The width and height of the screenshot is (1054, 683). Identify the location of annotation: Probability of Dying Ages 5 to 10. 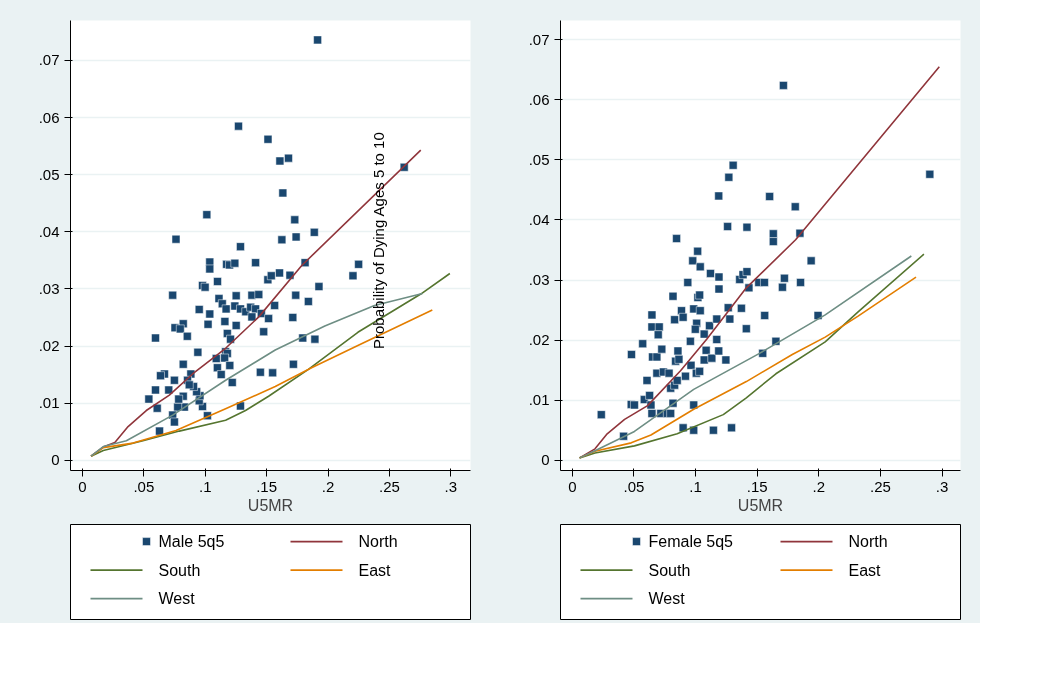
(378, 240).